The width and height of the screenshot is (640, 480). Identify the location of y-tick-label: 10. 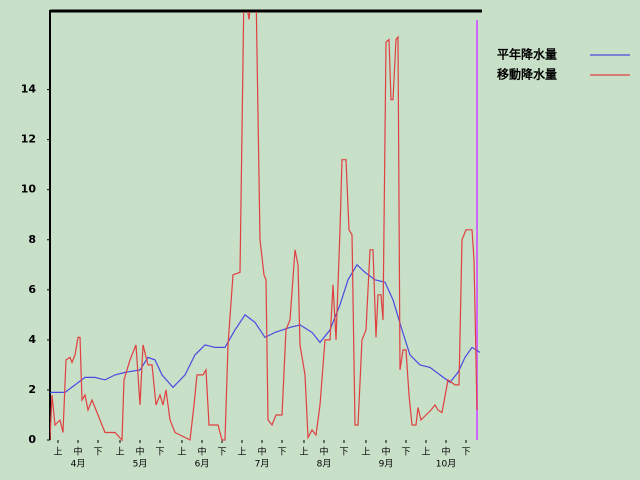
(29, 189).